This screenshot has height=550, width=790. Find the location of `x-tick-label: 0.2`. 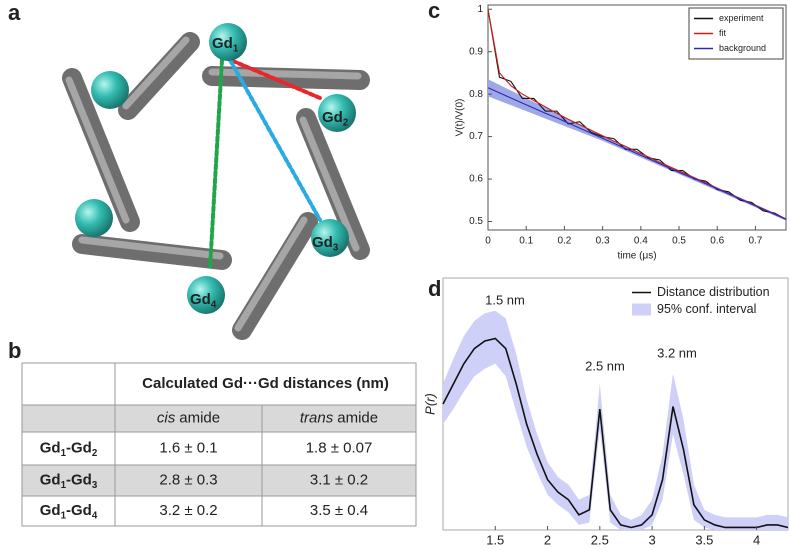

x-tick-label: 0.2 is located at coordinates (564, 241).